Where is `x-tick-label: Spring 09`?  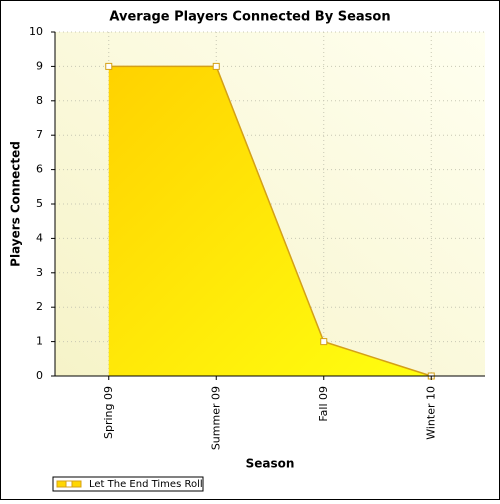 x-tick-label: Spring 09 is located at coordinates (108, 412).